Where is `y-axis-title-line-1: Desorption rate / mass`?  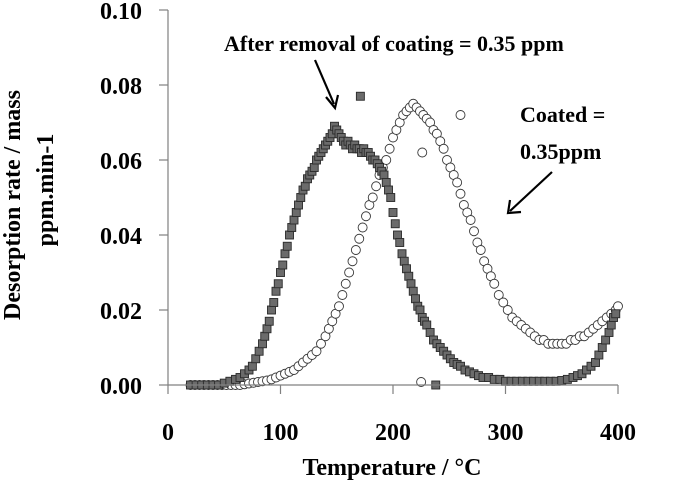
y-axis-title-line-1: Desorption rate / mass is located at coordinates (13, 205).